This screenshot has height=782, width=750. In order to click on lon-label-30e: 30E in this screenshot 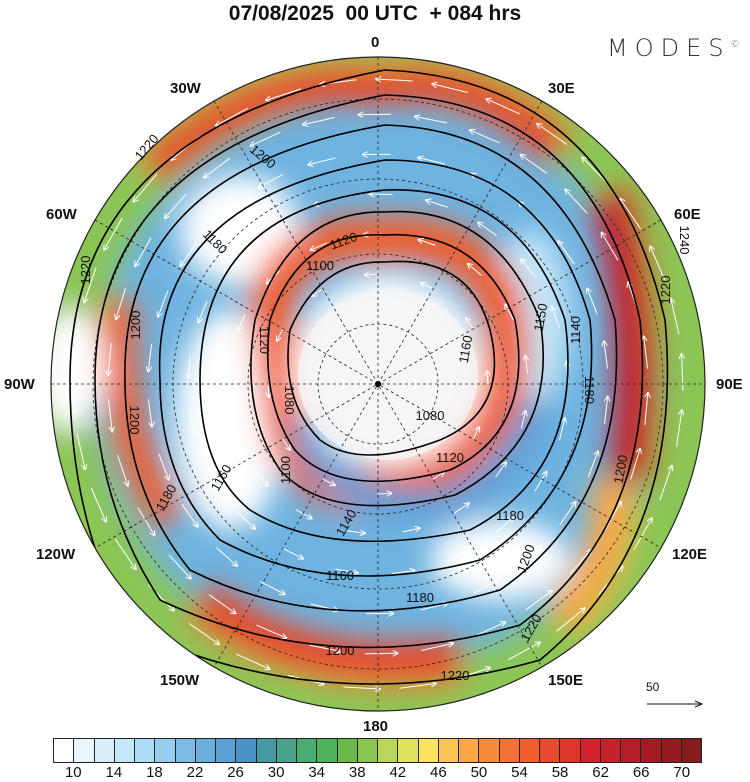, I will do `click(561, 88)`.